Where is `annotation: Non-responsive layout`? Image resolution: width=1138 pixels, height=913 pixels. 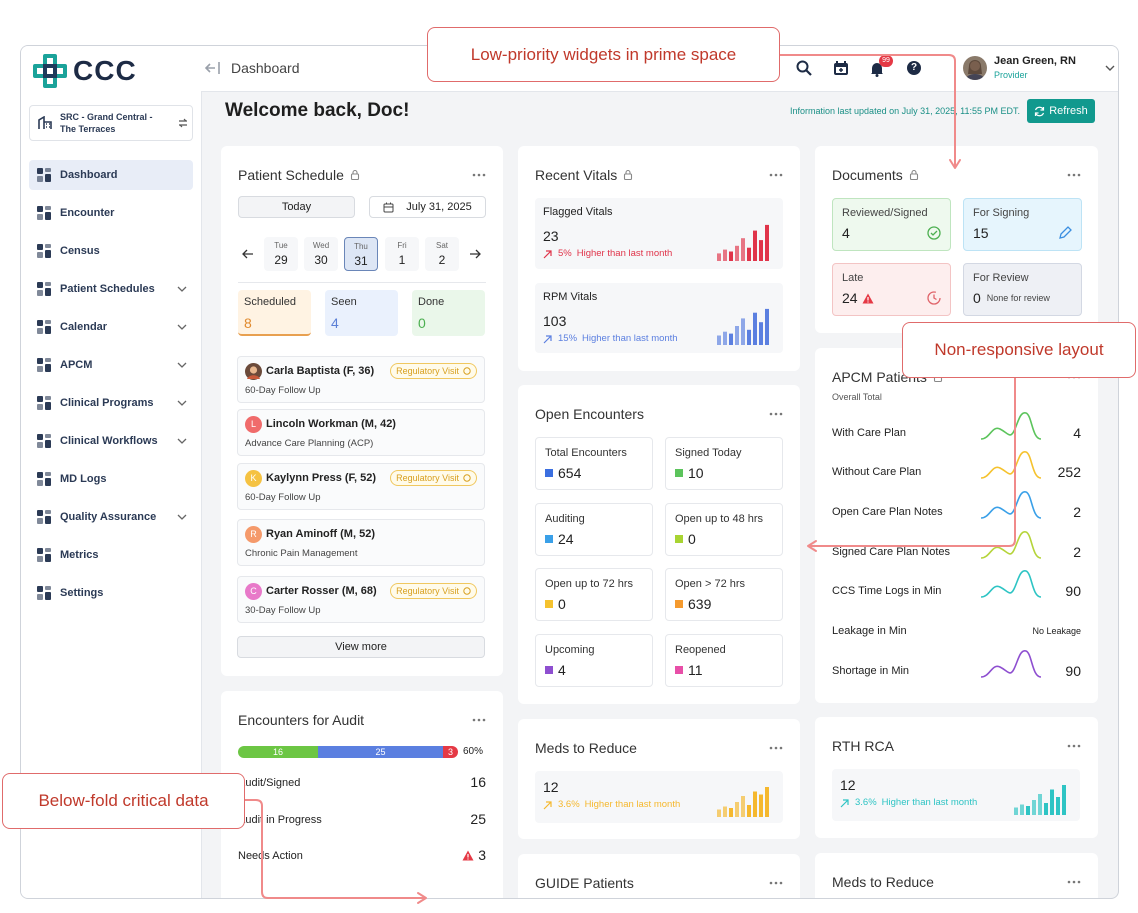
annotation: Non-responsive layout is located at coordinates (1019, 350).